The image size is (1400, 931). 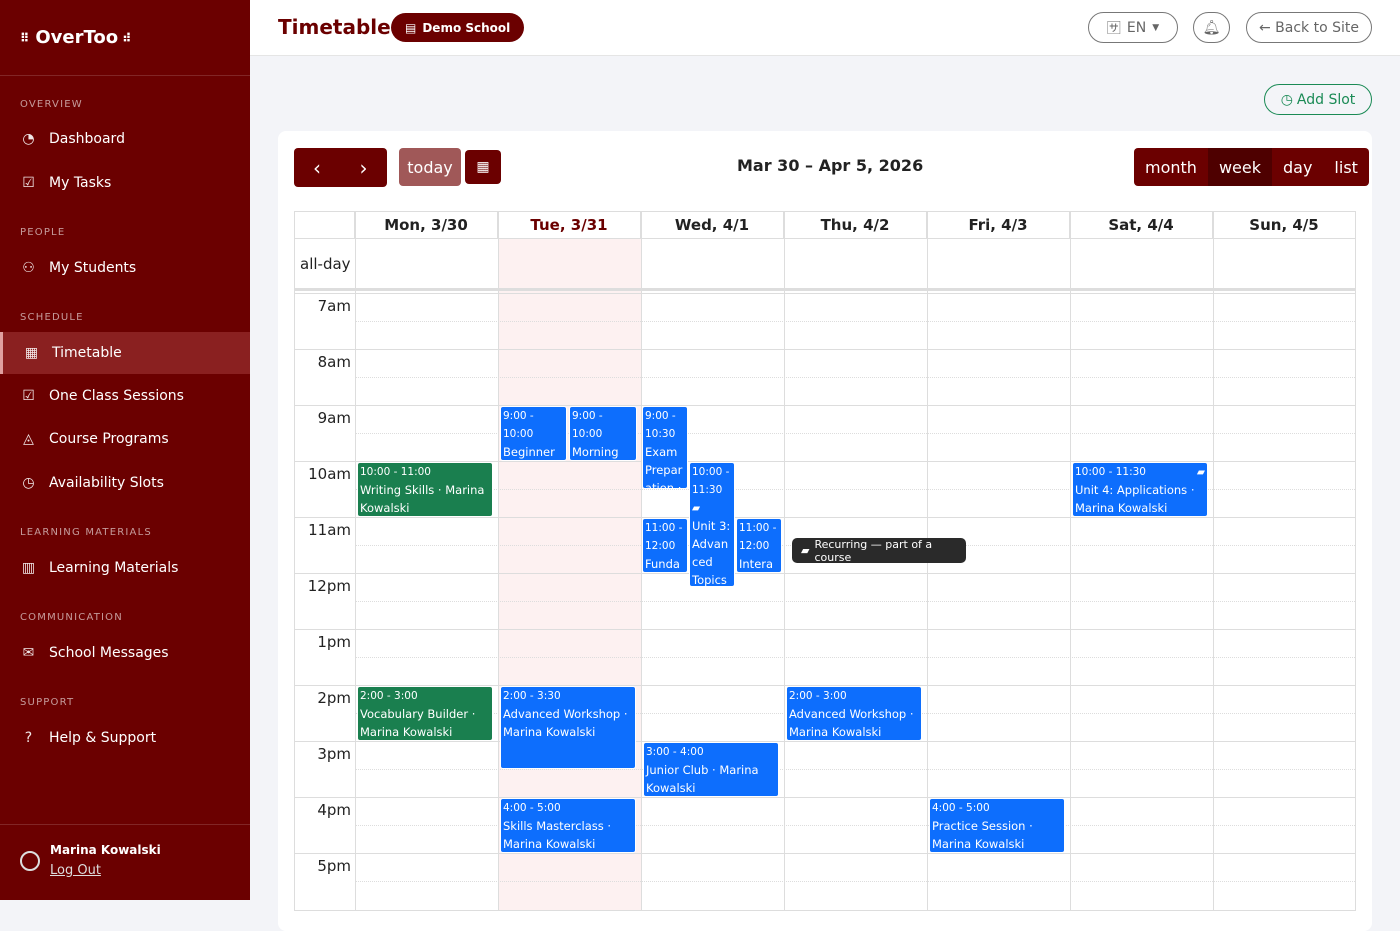 I want to click on event-time: 10:00 - 11:00, so click(x=395, y=472).